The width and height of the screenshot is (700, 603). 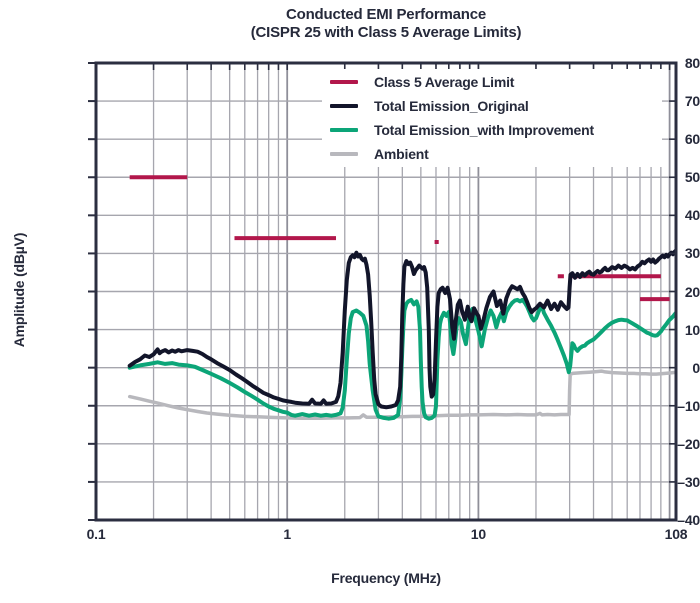 What do you see at coordinates (344, 105) in the screenshot?
I see `original-emission-swatch` at bounding box center [344, 105].